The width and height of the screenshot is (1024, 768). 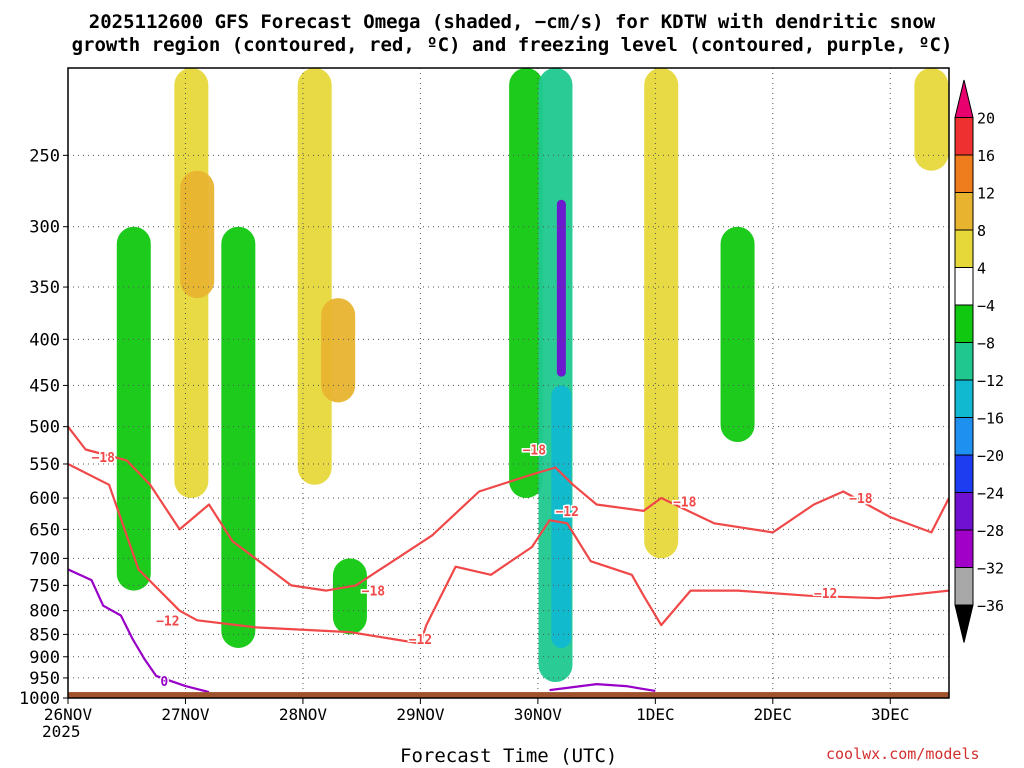 What do you see at coordinates (44, 559) in the screenshot?
I see `y-tick-label-700: 700` at bounding box center [44, 559].